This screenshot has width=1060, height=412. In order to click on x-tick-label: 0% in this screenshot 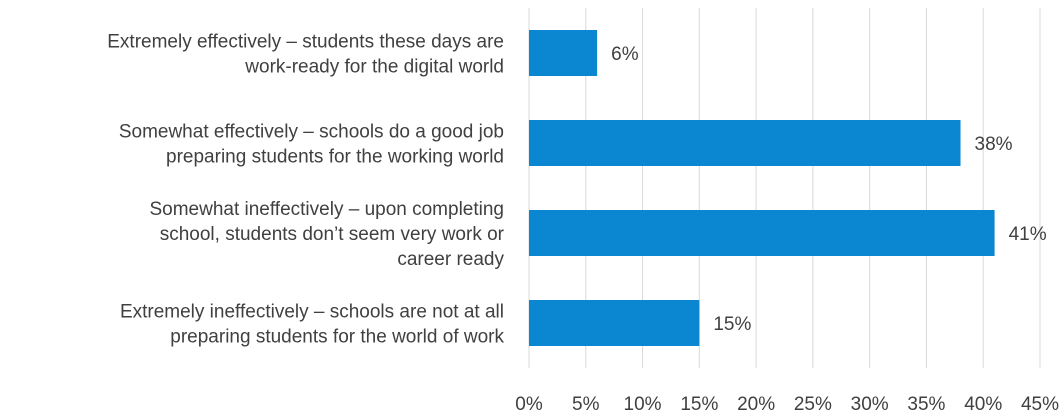, I will do `click(529, 403)`.